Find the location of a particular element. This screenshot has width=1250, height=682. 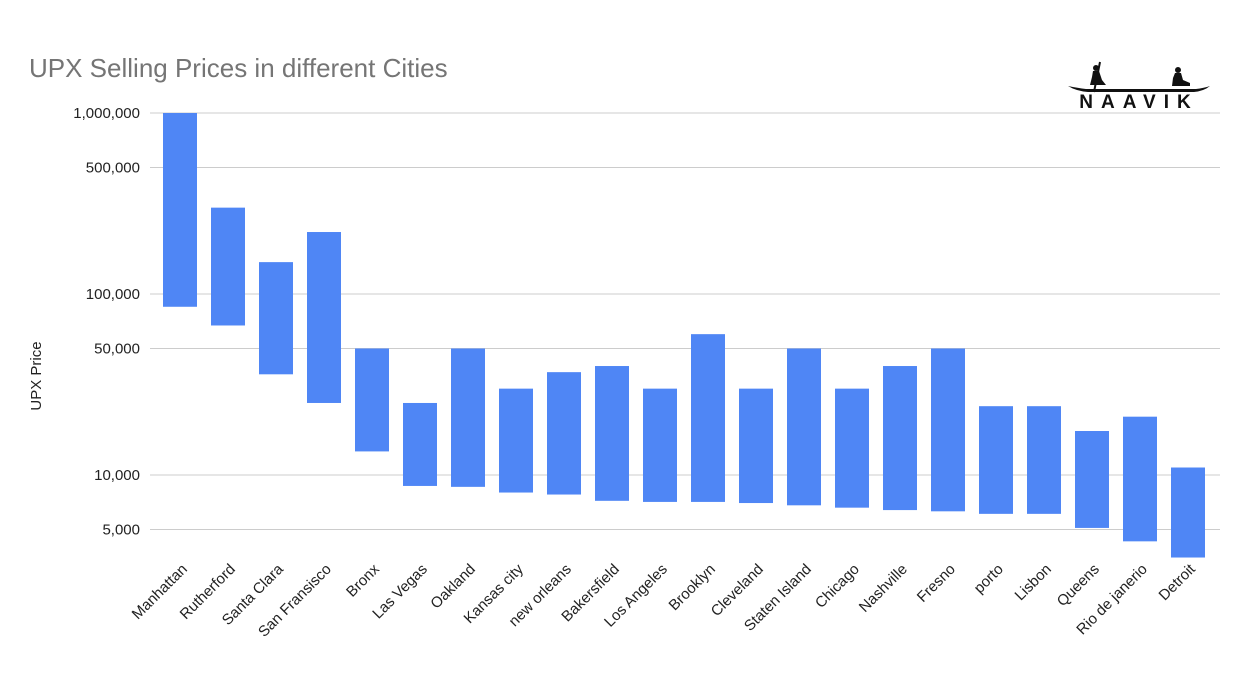

bar-los-angeles is located at coordinates (660, 445).